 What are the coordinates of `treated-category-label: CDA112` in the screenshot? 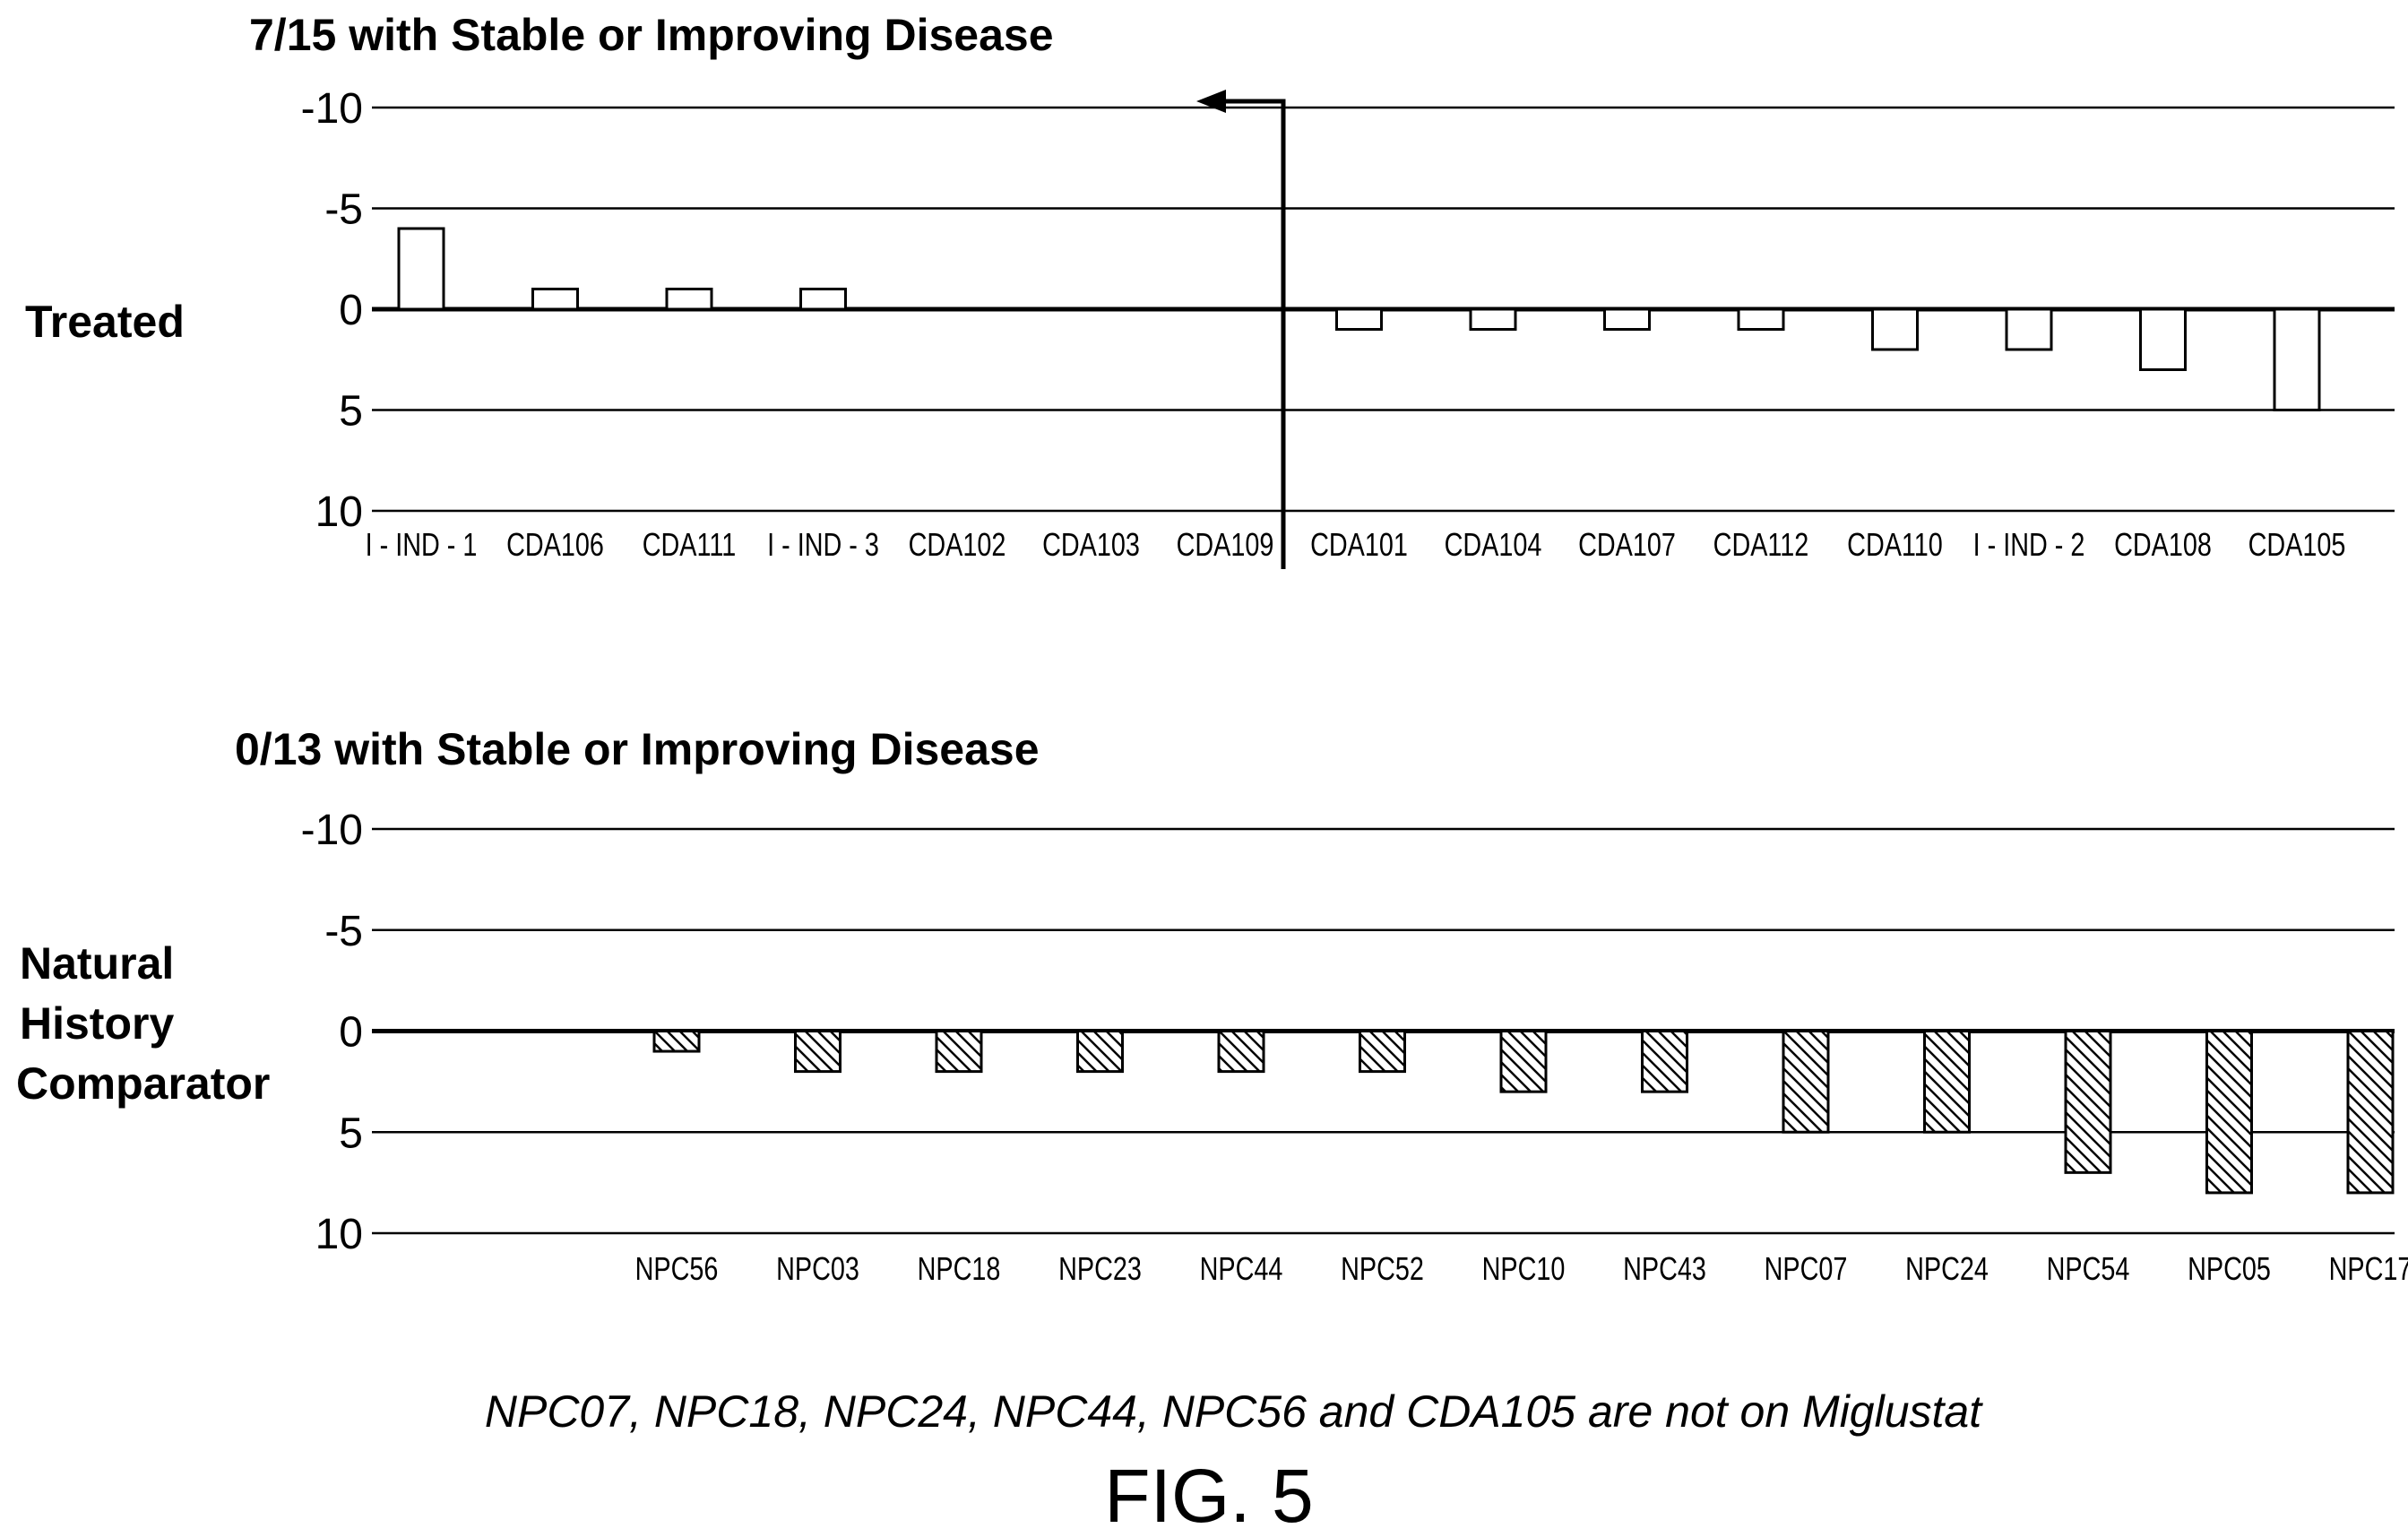 It's located at (1761, 544).